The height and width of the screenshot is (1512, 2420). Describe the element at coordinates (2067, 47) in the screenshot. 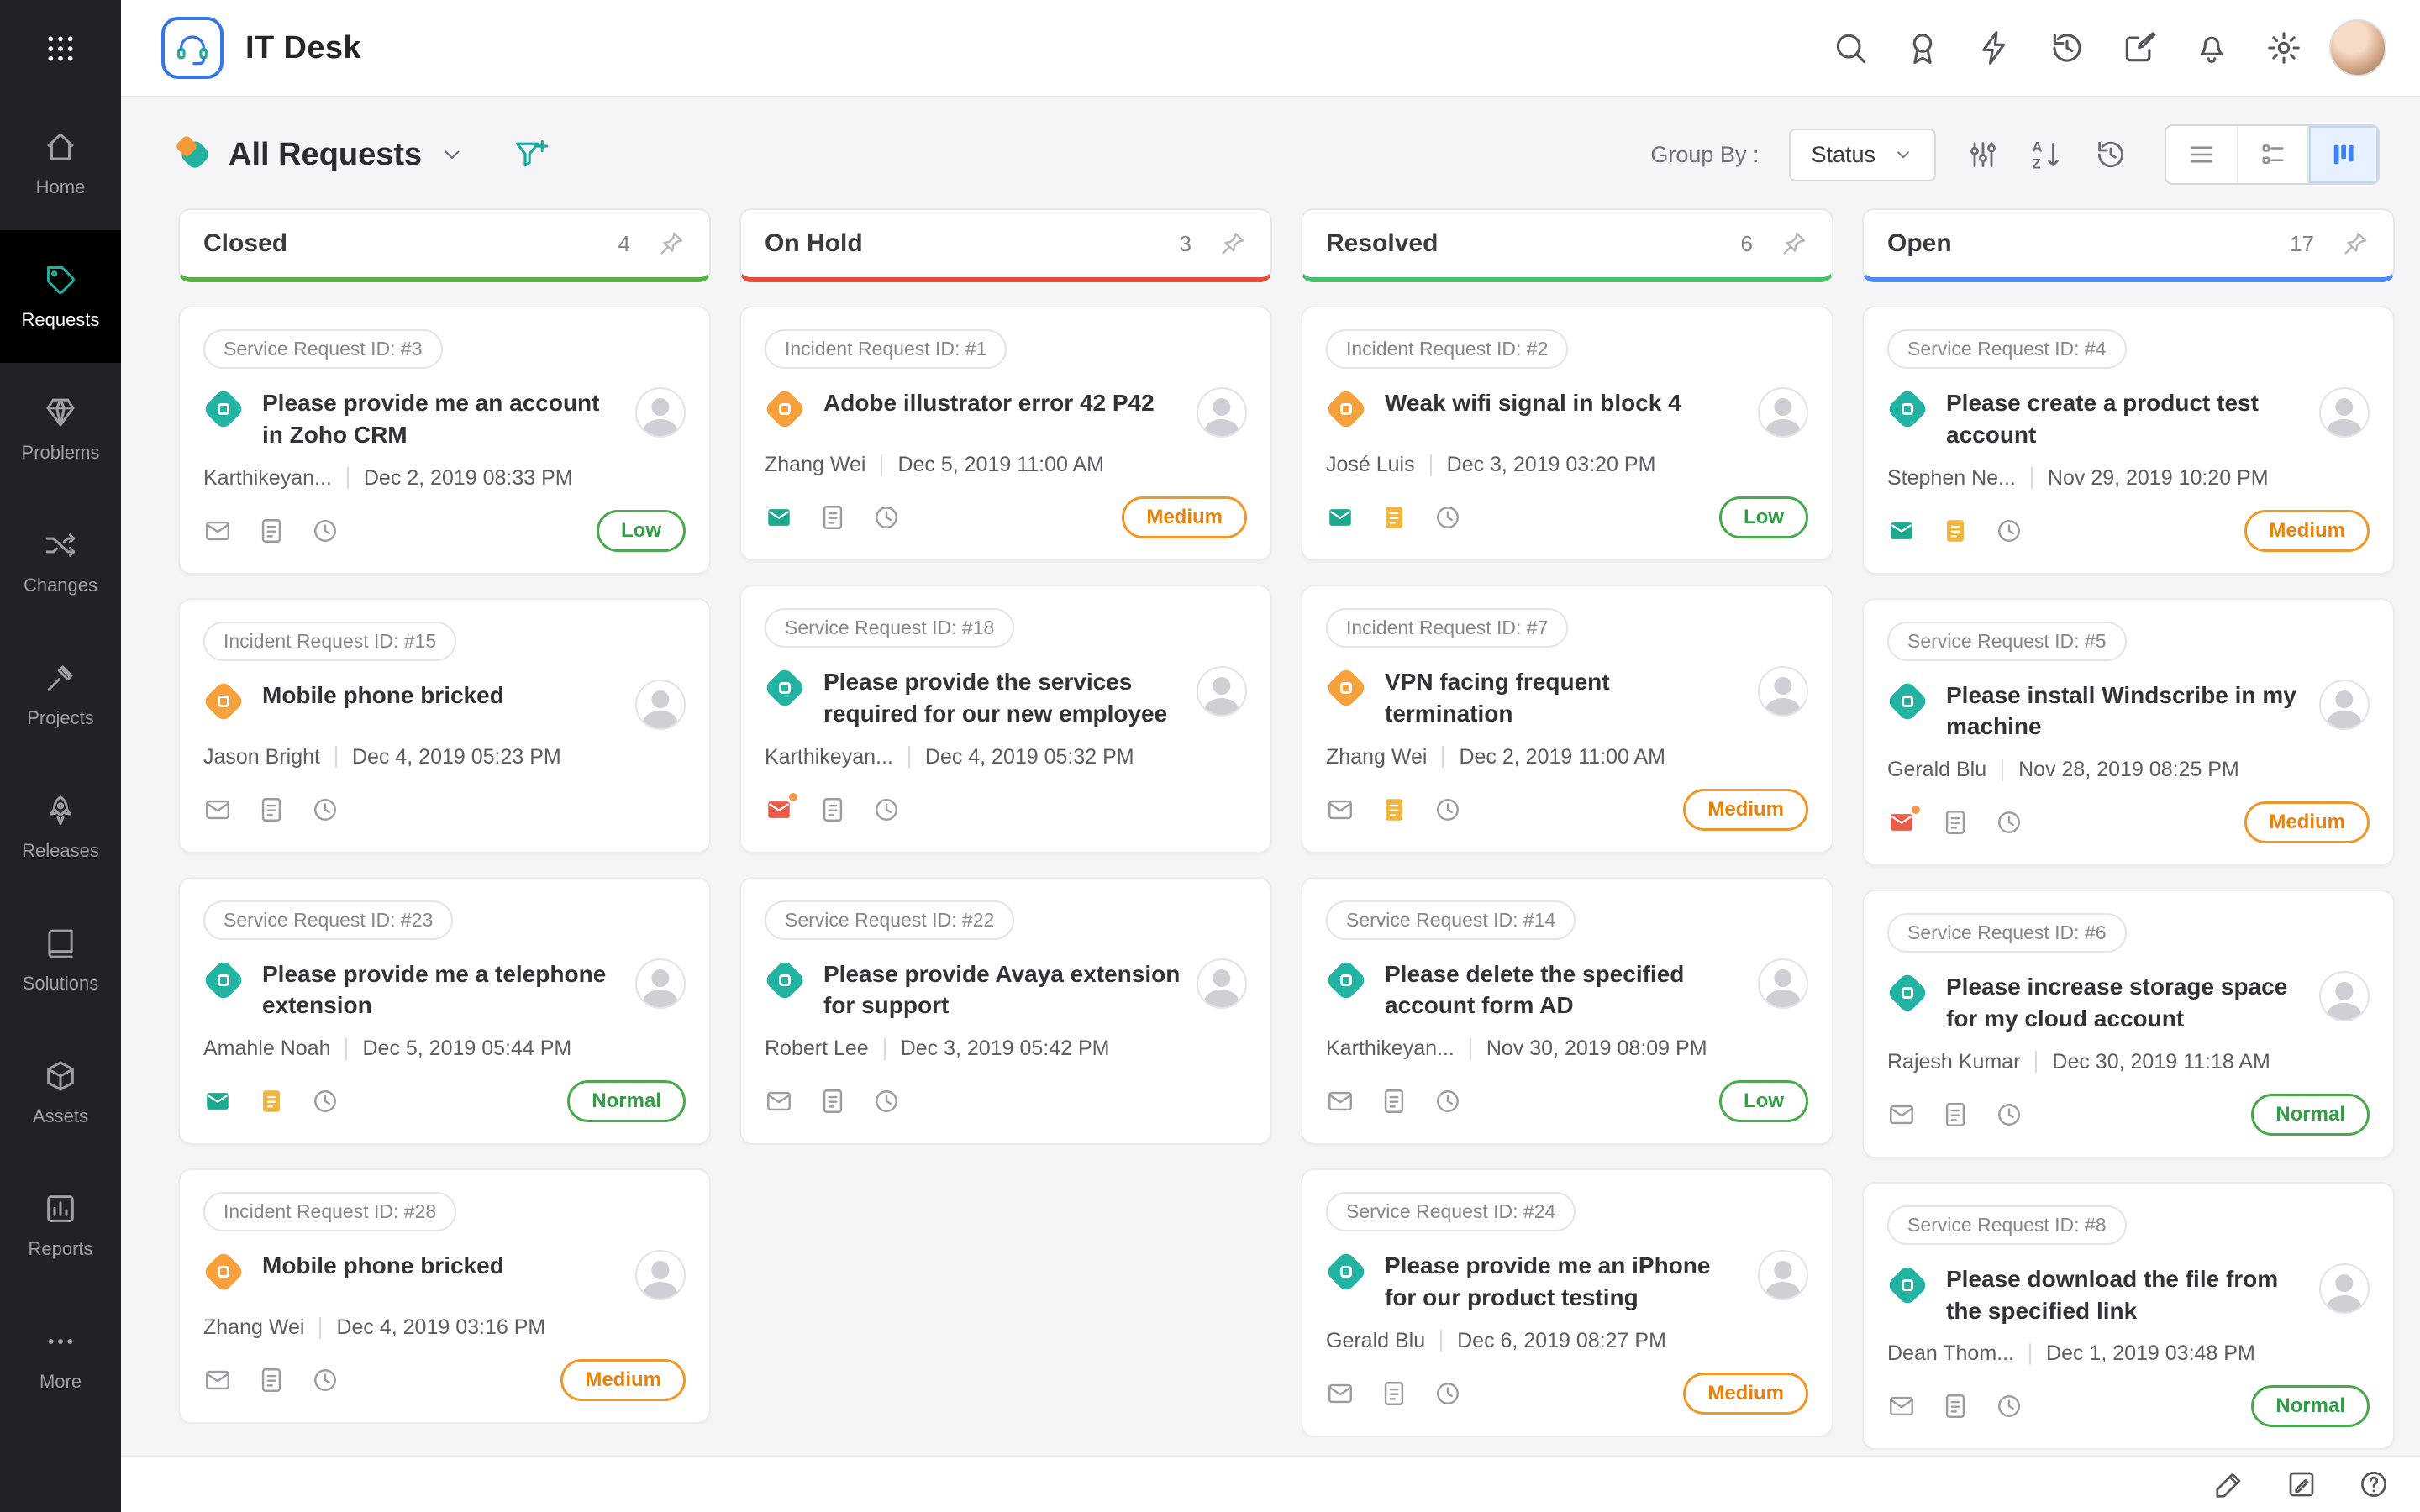

I see `history-button` at that location.